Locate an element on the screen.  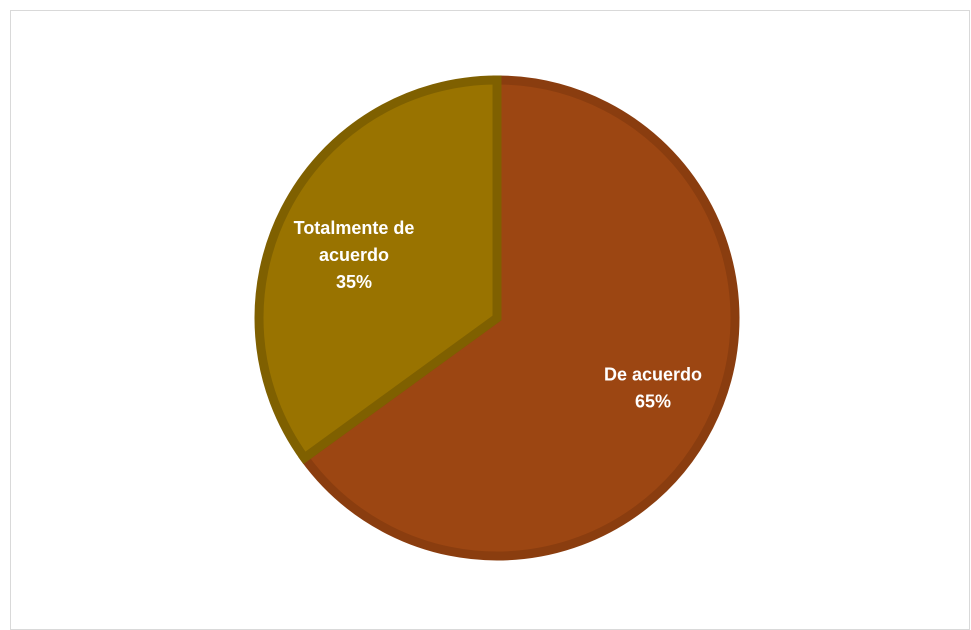
slice-percent-label: 35% is located at coordinates (354, 282).